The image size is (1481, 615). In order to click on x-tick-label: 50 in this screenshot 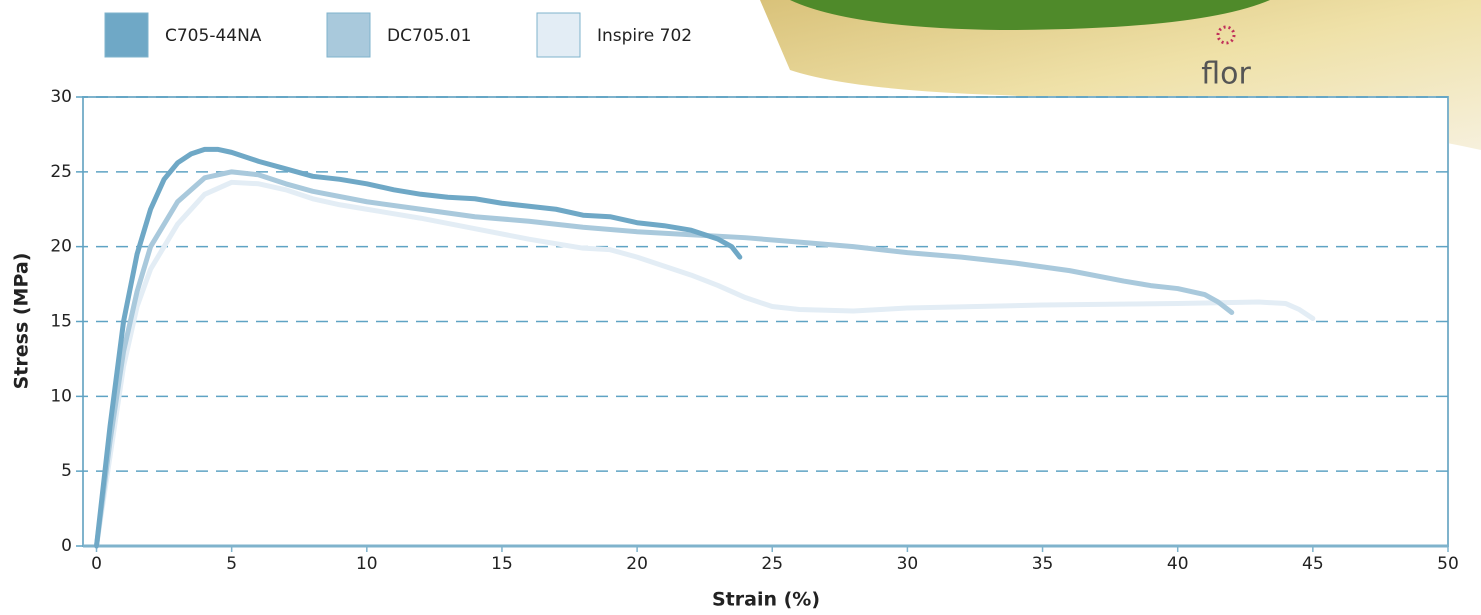, I will do `click(1448, 564)`.